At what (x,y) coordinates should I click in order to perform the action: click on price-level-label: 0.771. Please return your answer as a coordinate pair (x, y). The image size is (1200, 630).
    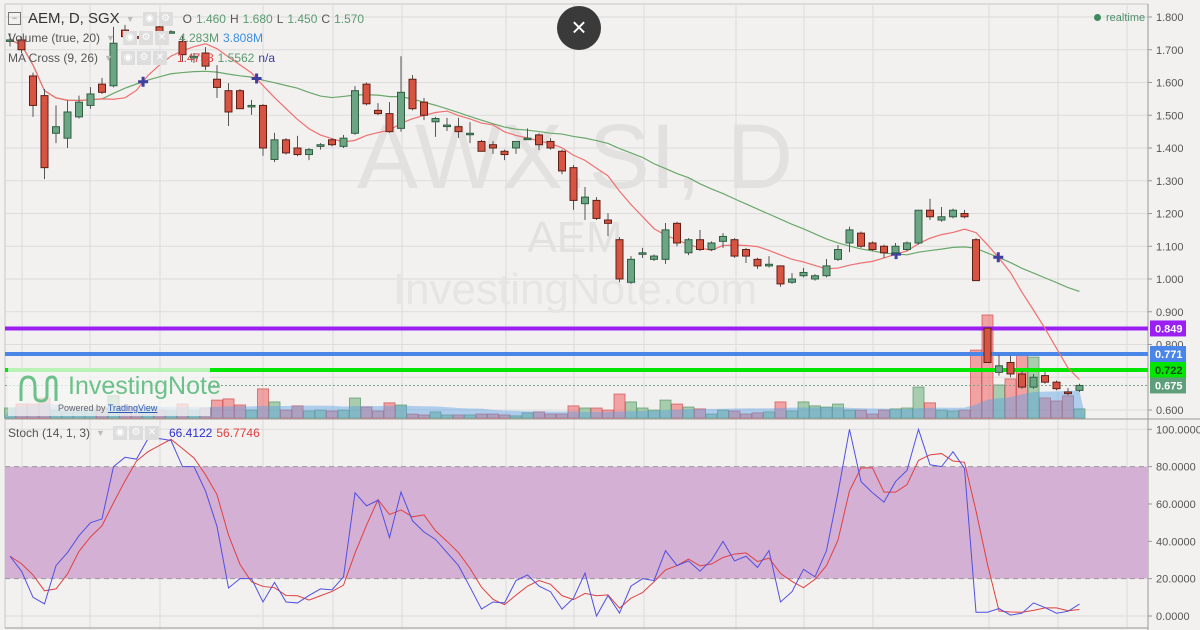
    Looking at the image, I should click on (1169, 355).